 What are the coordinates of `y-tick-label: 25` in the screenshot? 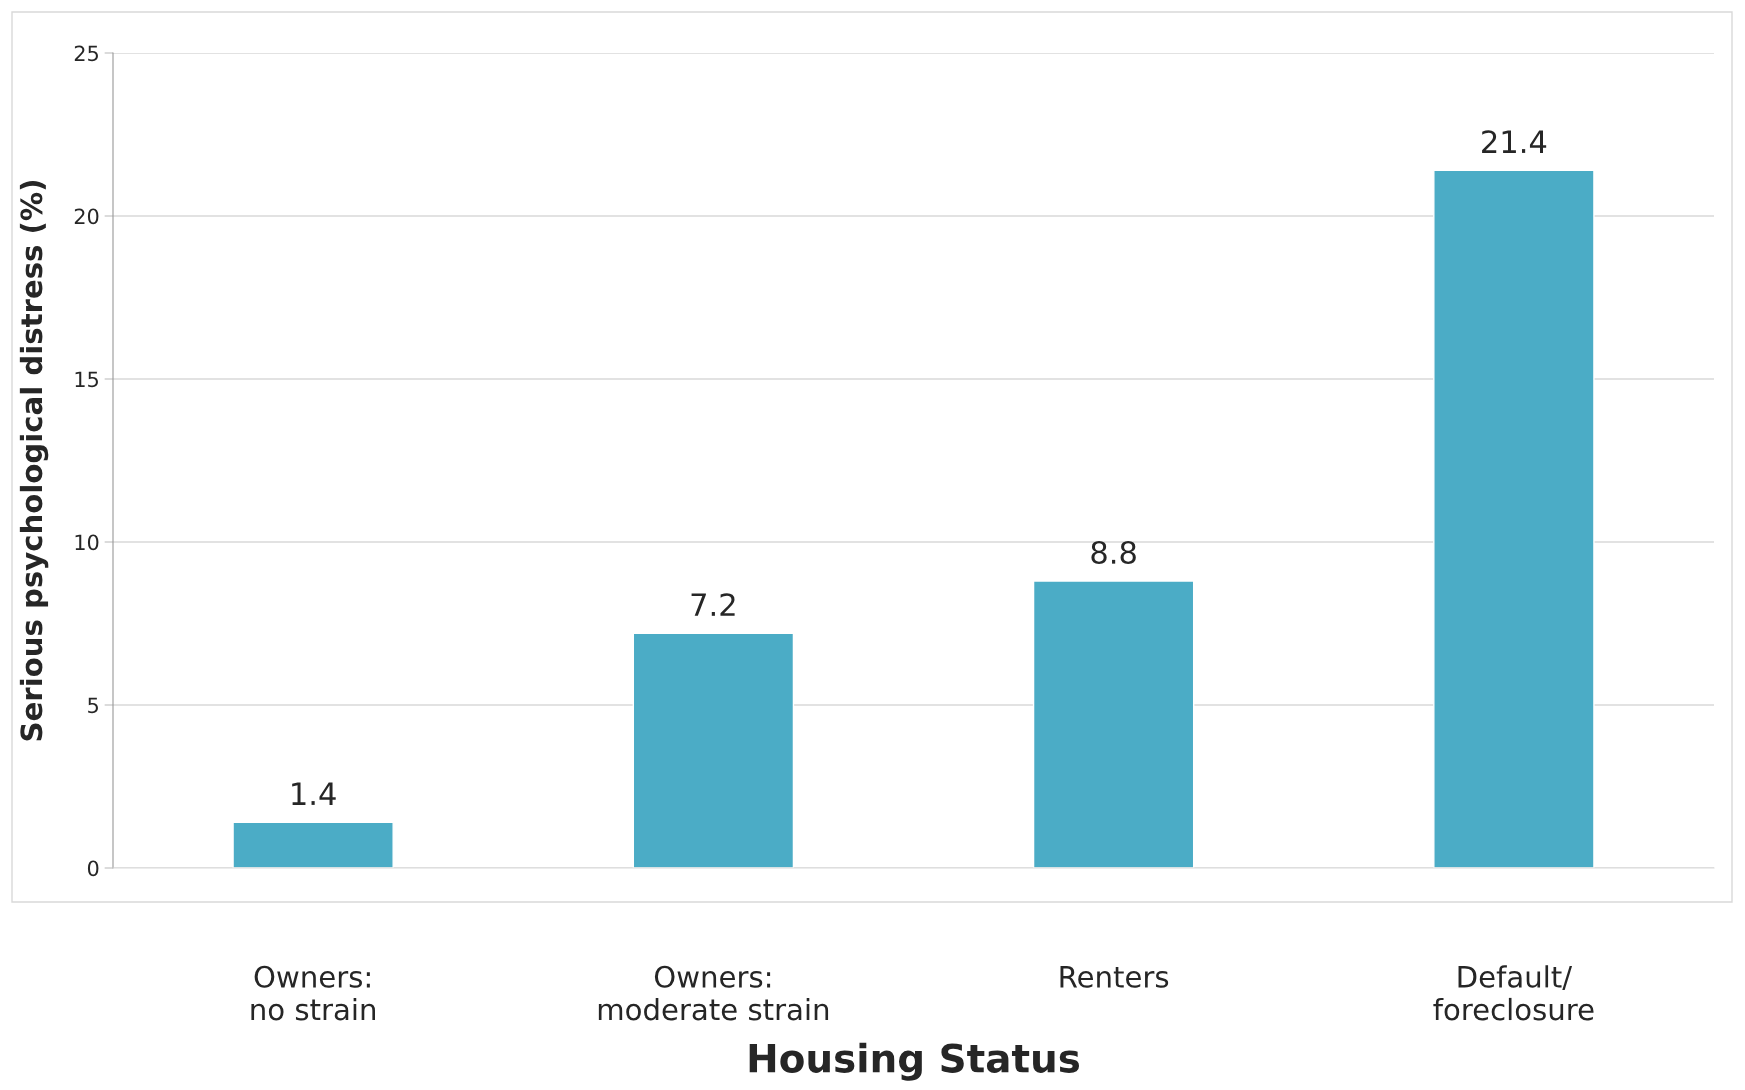 It's located at (86, 53).